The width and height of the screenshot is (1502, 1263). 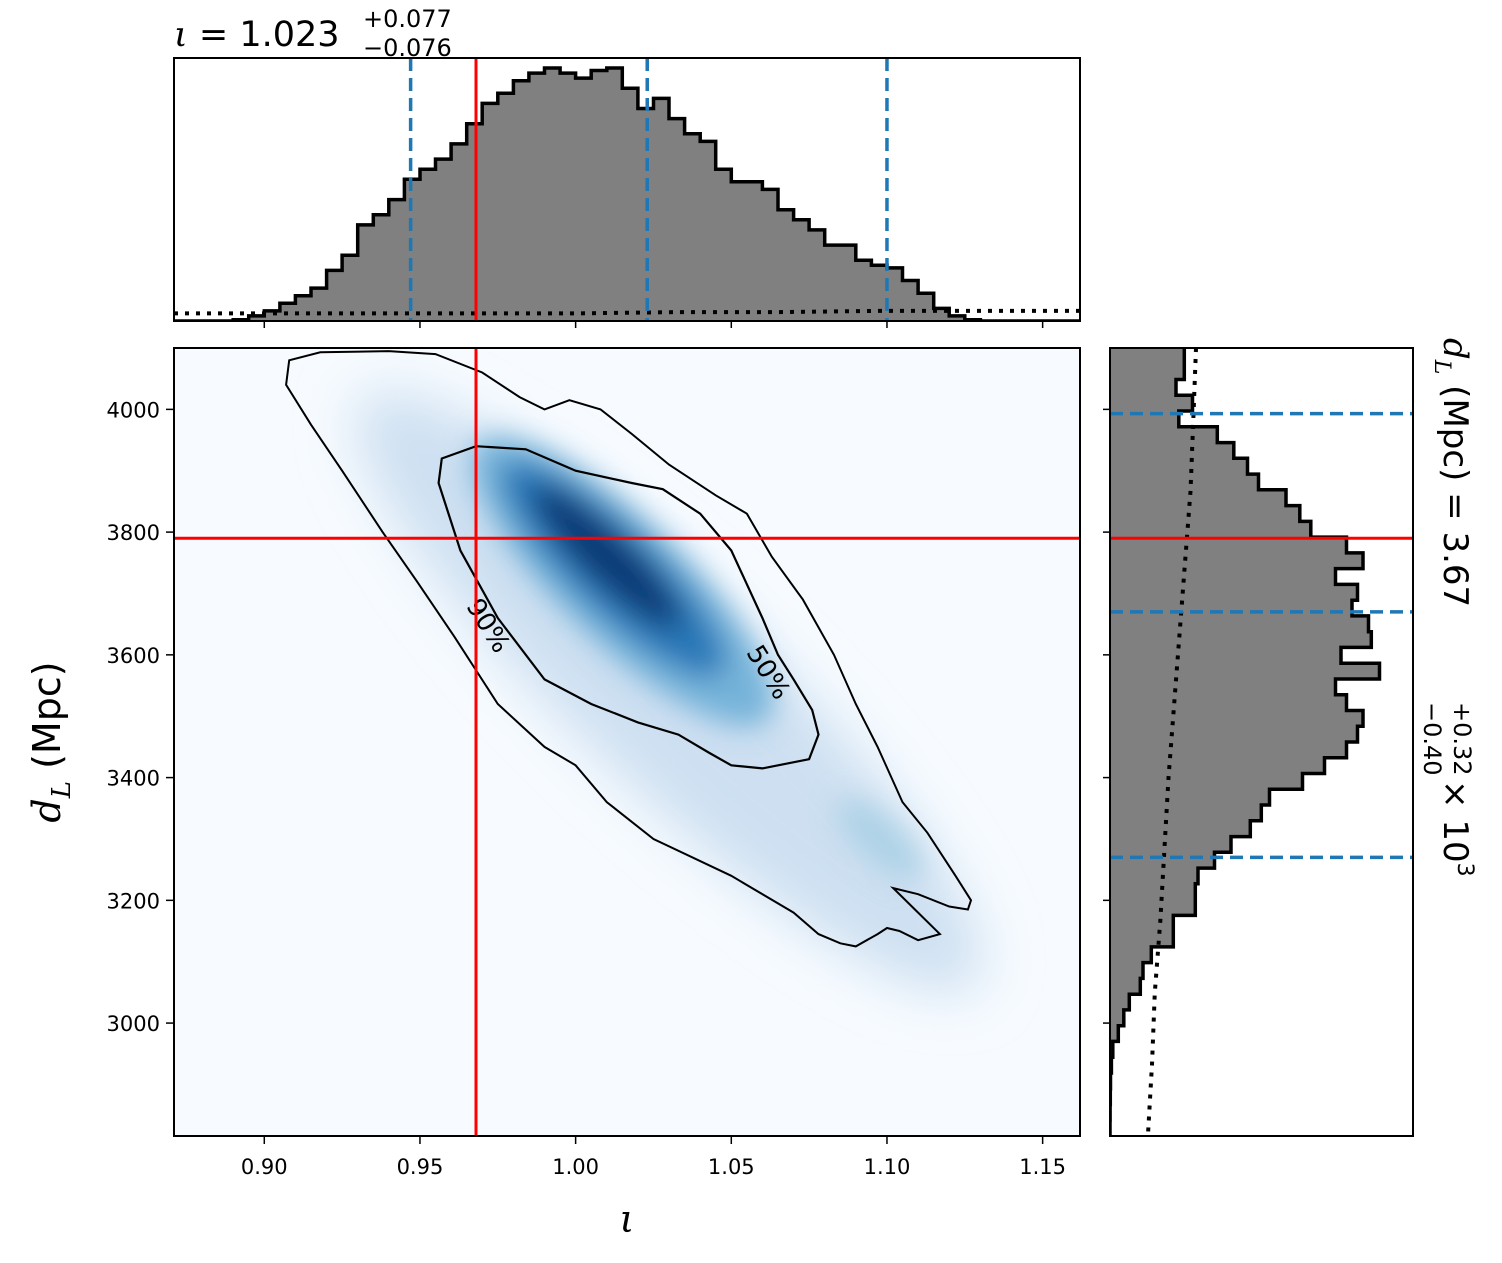 I want to click on y-tick-label-0: 3000, so click(x=133, y=1024).